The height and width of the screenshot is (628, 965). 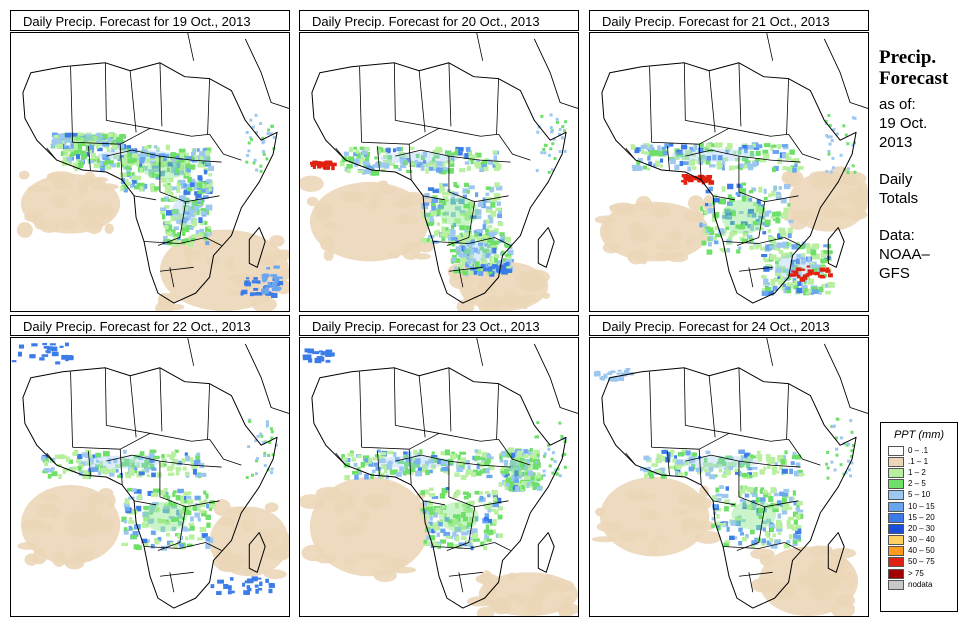 I want to click on legend-item: 15 – 20, so click(x=919, y=517).